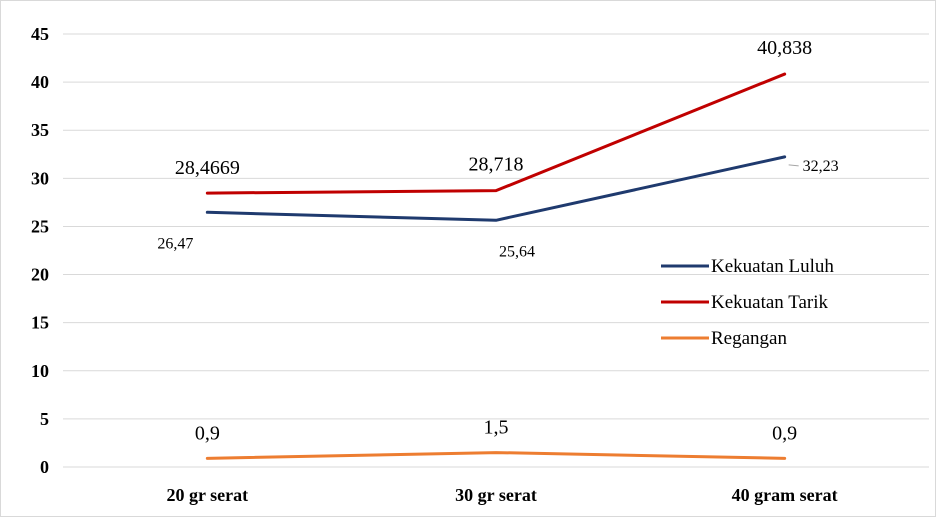  I want to click on x-axis-ticks: 20 gr serat 30 gr serat 40 gram serat, so click(502, 495).